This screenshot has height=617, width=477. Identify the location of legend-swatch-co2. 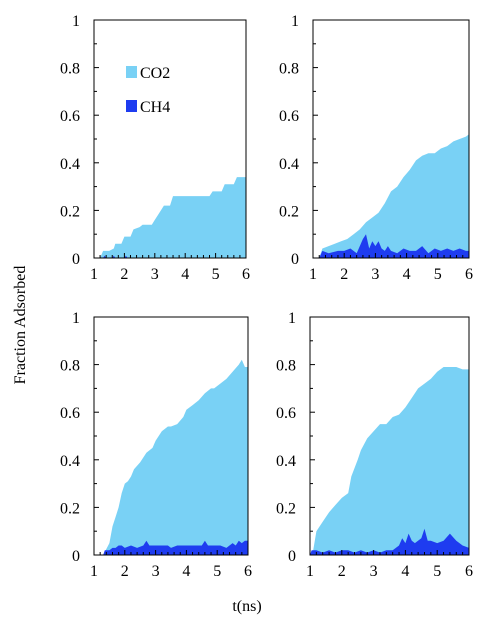
(131, 72).